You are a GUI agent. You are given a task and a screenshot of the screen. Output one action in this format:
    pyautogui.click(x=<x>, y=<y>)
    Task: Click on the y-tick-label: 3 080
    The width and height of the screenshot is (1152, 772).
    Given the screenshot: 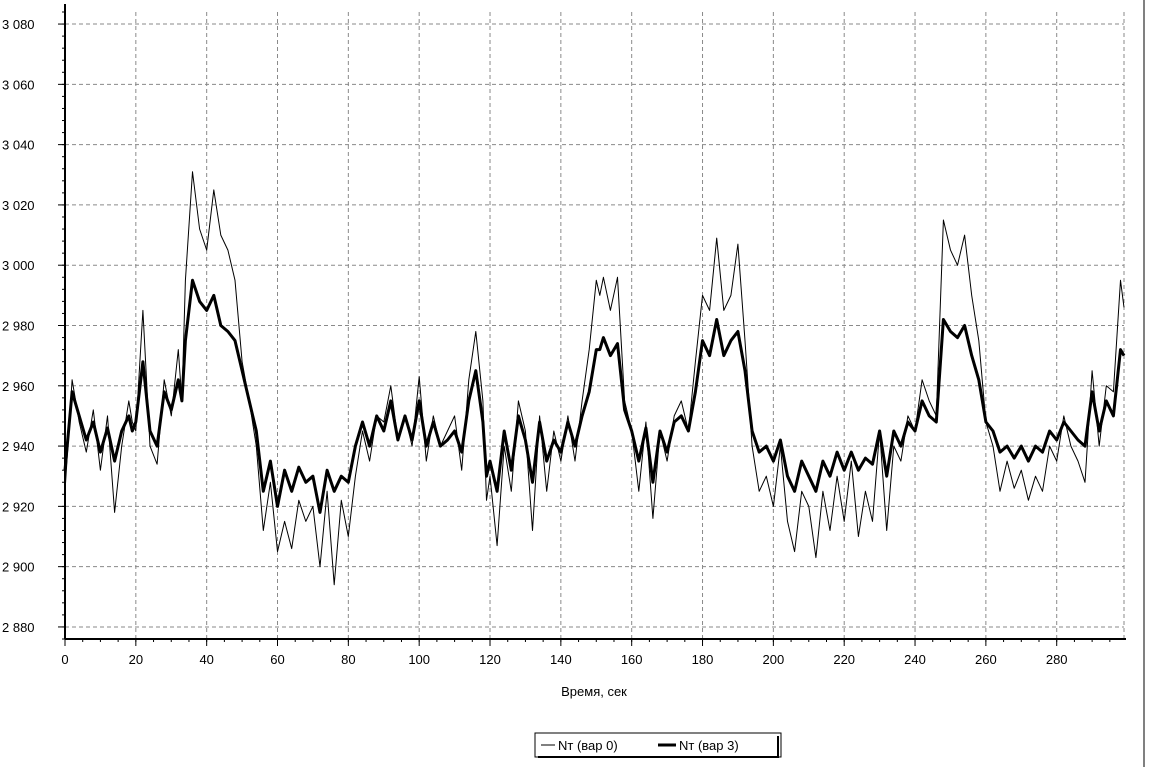 What is the action you would take?
    pyautogui.click(x=18, y=24)
    